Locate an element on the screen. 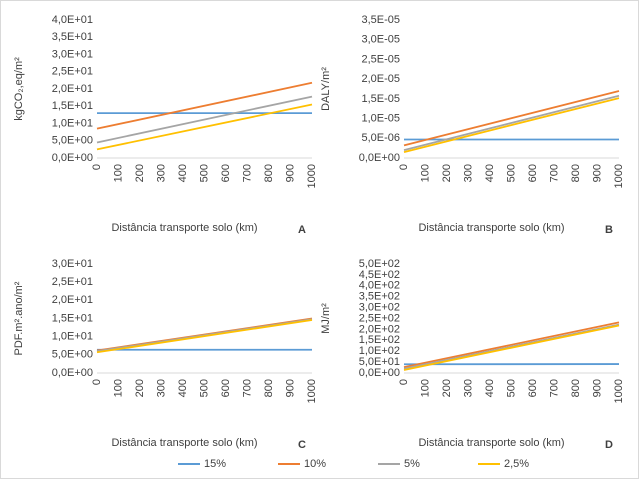 Image resolution: width=639 pixels, height=479 pixels. panel-label: D is located at coordinates (609, 445).